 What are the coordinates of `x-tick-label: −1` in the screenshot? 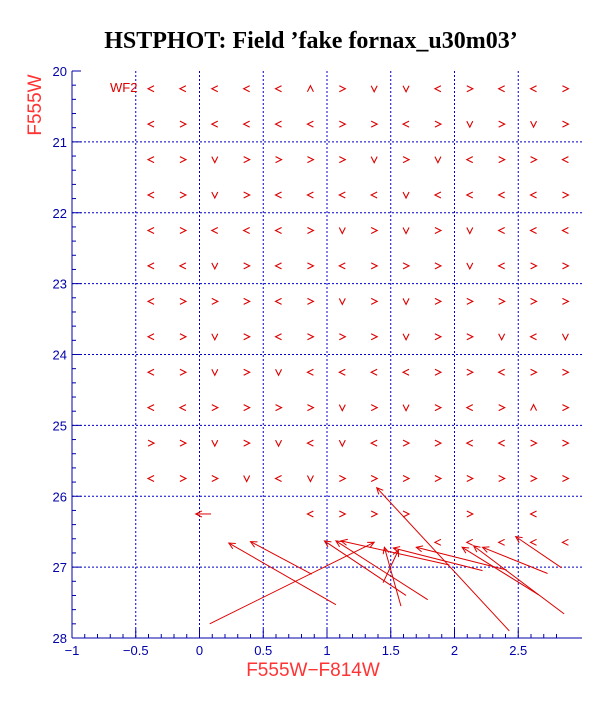 It's located at (72, 650).